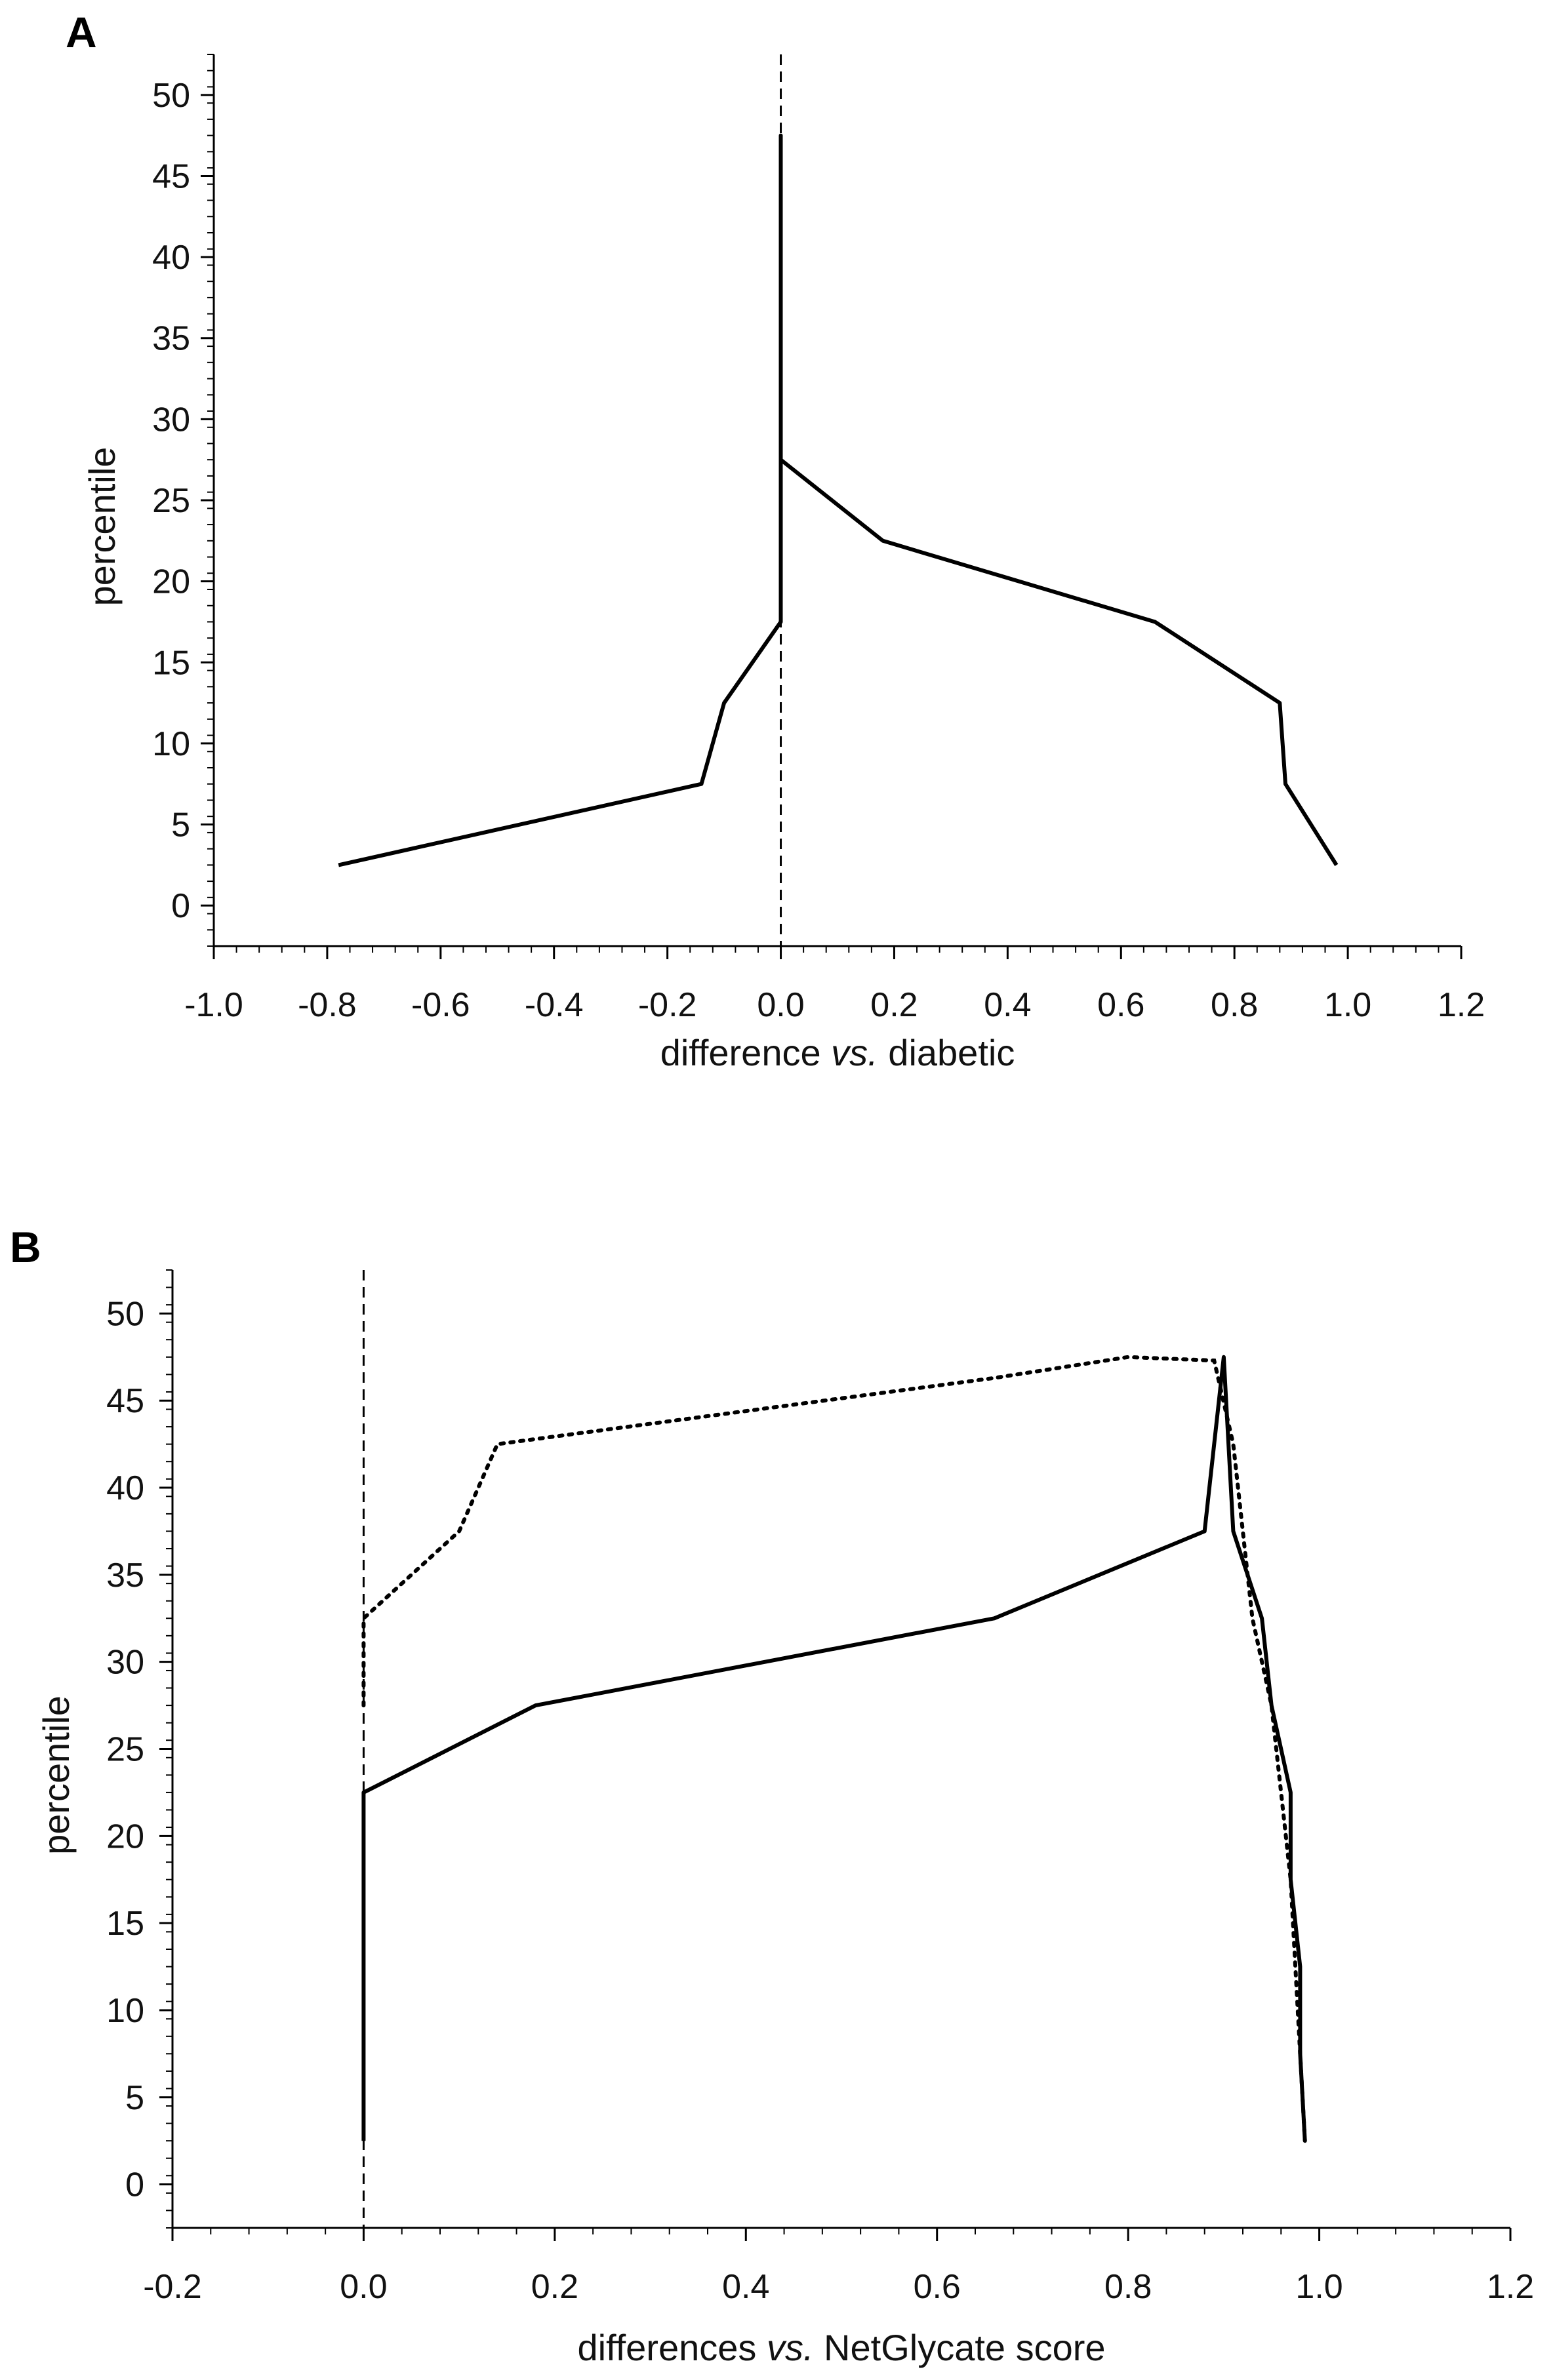 Image resolution: width=1555 pixels, height=2380 pixels. I want to click on x-tick-label: -0.8, so click(327, 1005).